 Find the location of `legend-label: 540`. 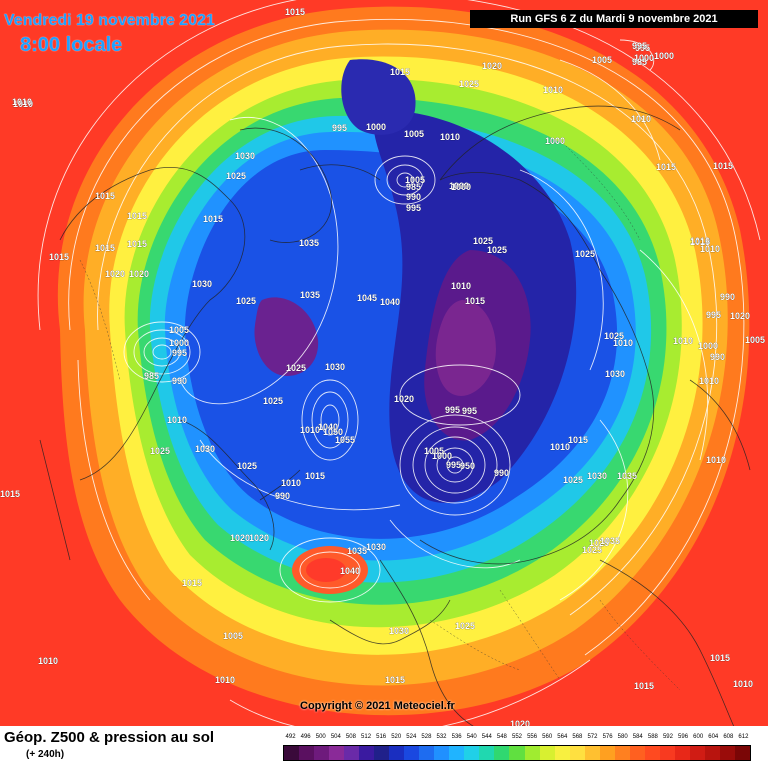

legend-label: 540 is located at coordinates (471, 737).